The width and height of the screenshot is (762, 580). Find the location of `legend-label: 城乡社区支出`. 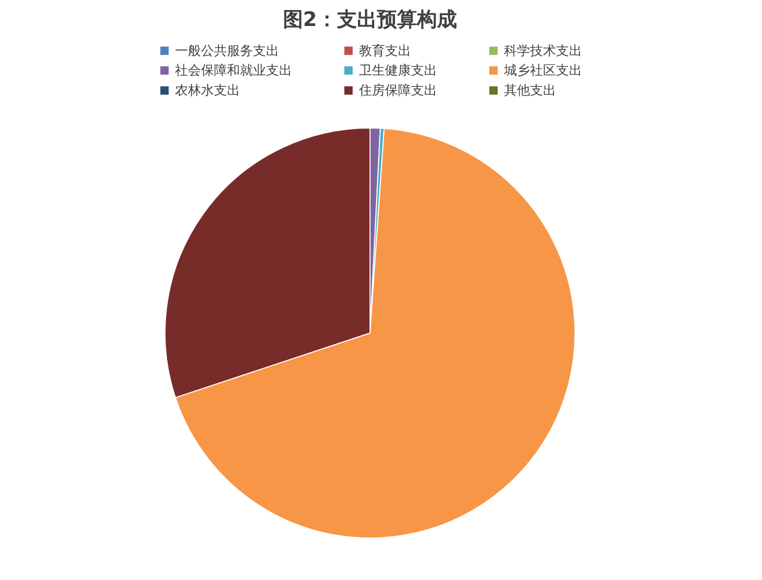

legend-label: 城乡社区支出 is located at coordinates (542, 71).